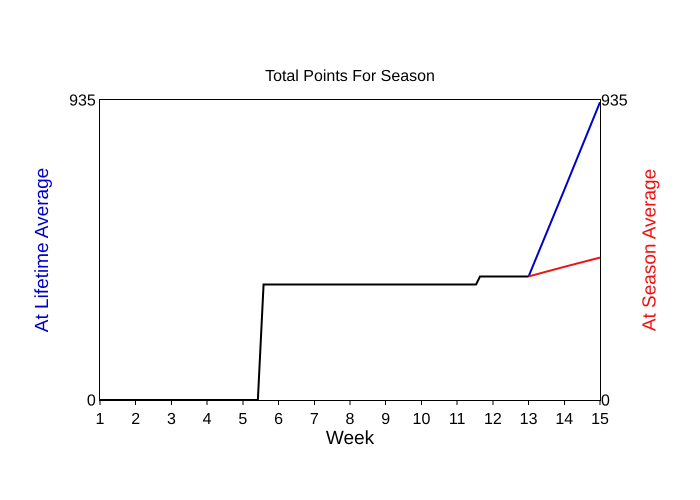  Describe the element at coordinates (350, 439) in the screenshot. I see `x-axis-title: Week` at that location.